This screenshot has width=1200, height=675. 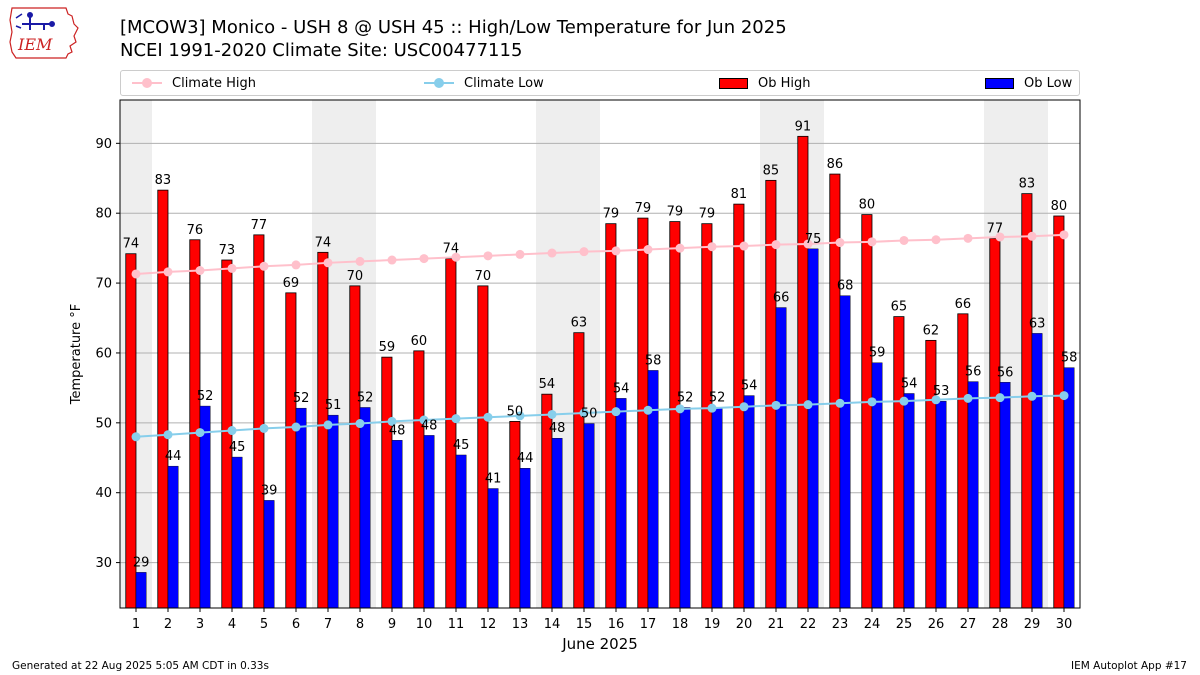 What do you see at coordinates (675, 212) in the screenshot?
I see `ob-high-label-18: 79` at bounding box center [675, 212].